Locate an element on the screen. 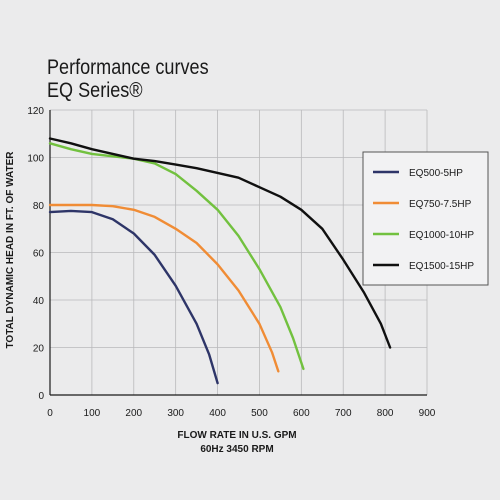  x-tick-label: 200 is located at coordinates (133, 413).